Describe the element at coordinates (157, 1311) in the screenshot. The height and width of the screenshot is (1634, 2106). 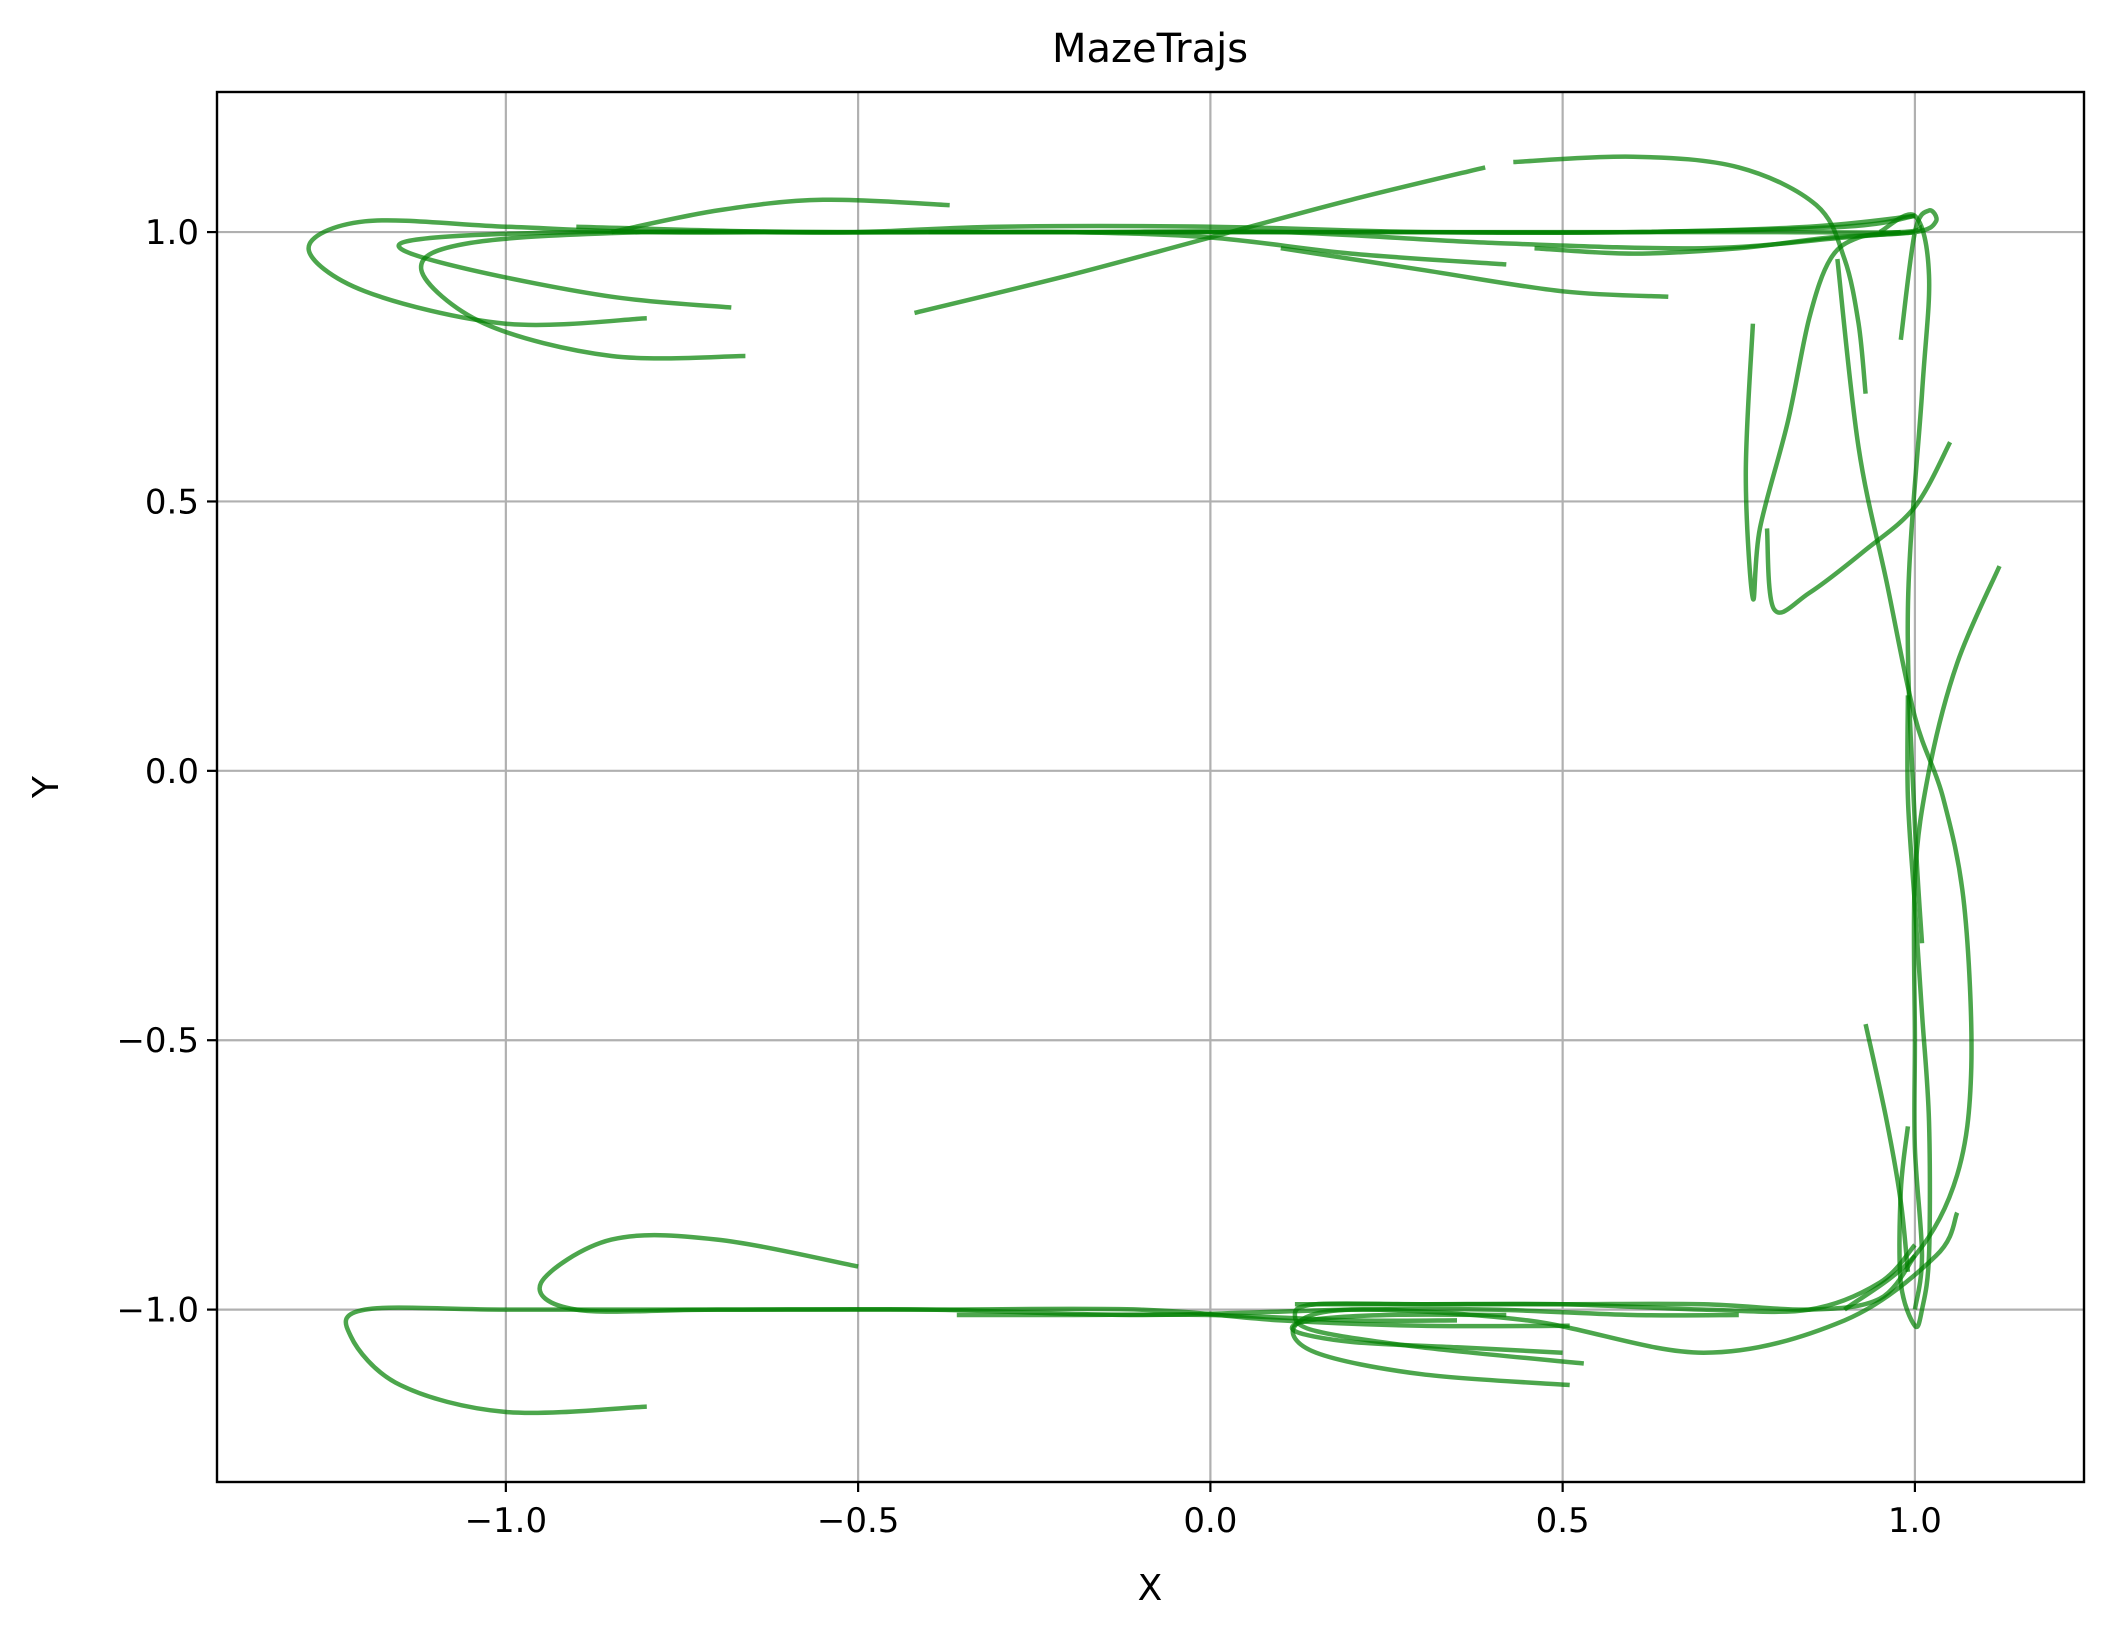
I see `y-tick-label: −1.0` at that location.